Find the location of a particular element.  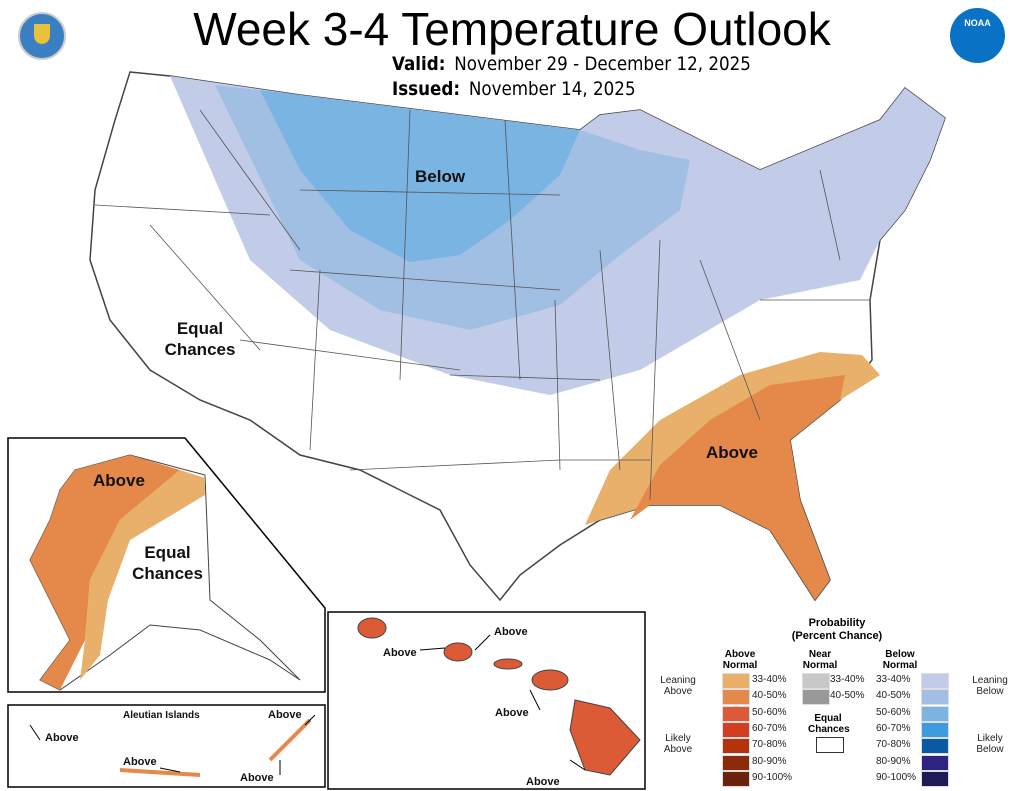

below-50-60-region is located at coordinates (420, 176).